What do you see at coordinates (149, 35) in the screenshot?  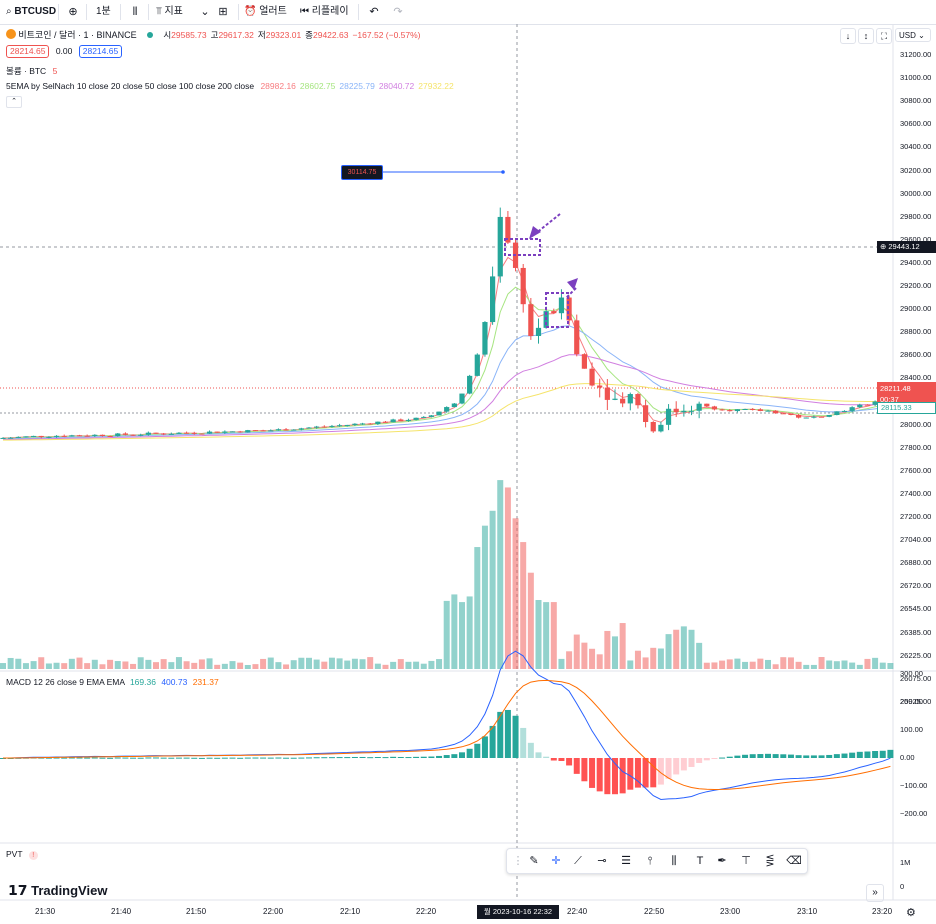 I see `market-open-dot` at bounding box center [149, 35].